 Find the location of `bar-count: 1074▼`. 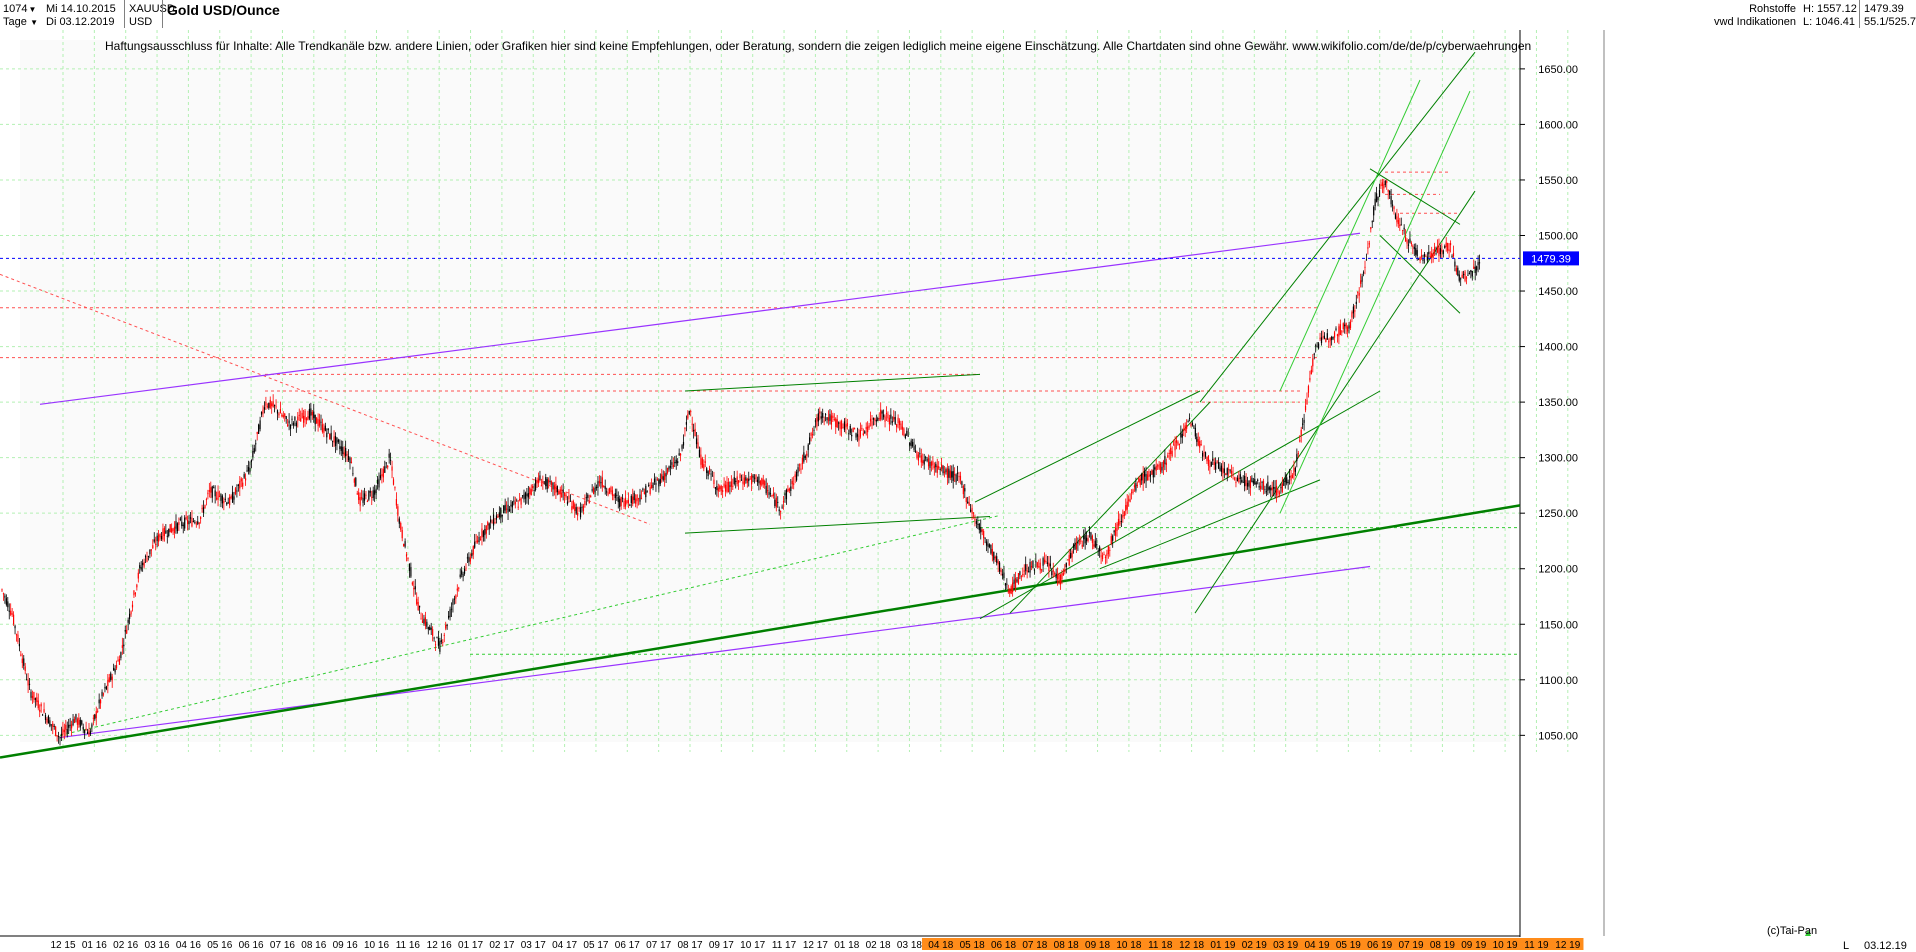

bar-count: 1074▼ is located at coordinates (19, 9).